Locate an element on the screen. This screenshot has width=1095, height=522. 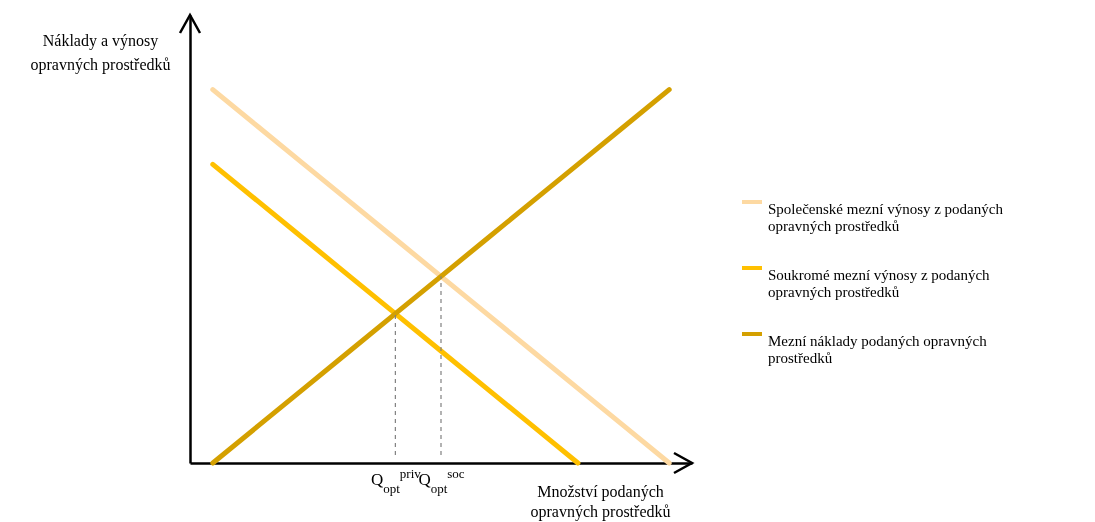
legend-label: Soukromé mezní výnosy z podaných opravných prostředků is located at coordinates (879, 283).